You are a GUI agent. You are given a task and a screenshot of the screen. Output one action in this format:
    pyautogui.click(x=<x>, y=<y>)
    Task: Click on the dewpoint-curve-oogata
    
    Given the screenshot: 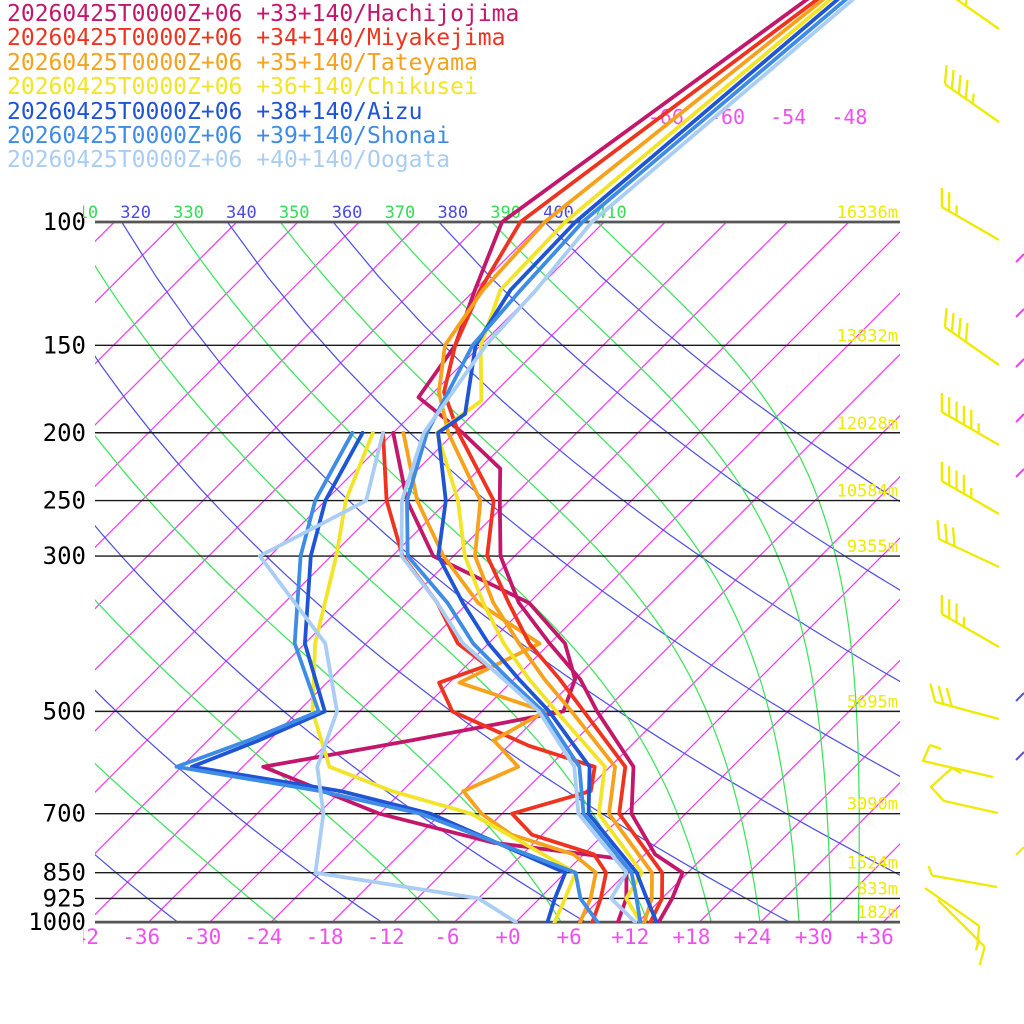 What is the action you would take?
    pyautogui.click(x=387, y=676)
    